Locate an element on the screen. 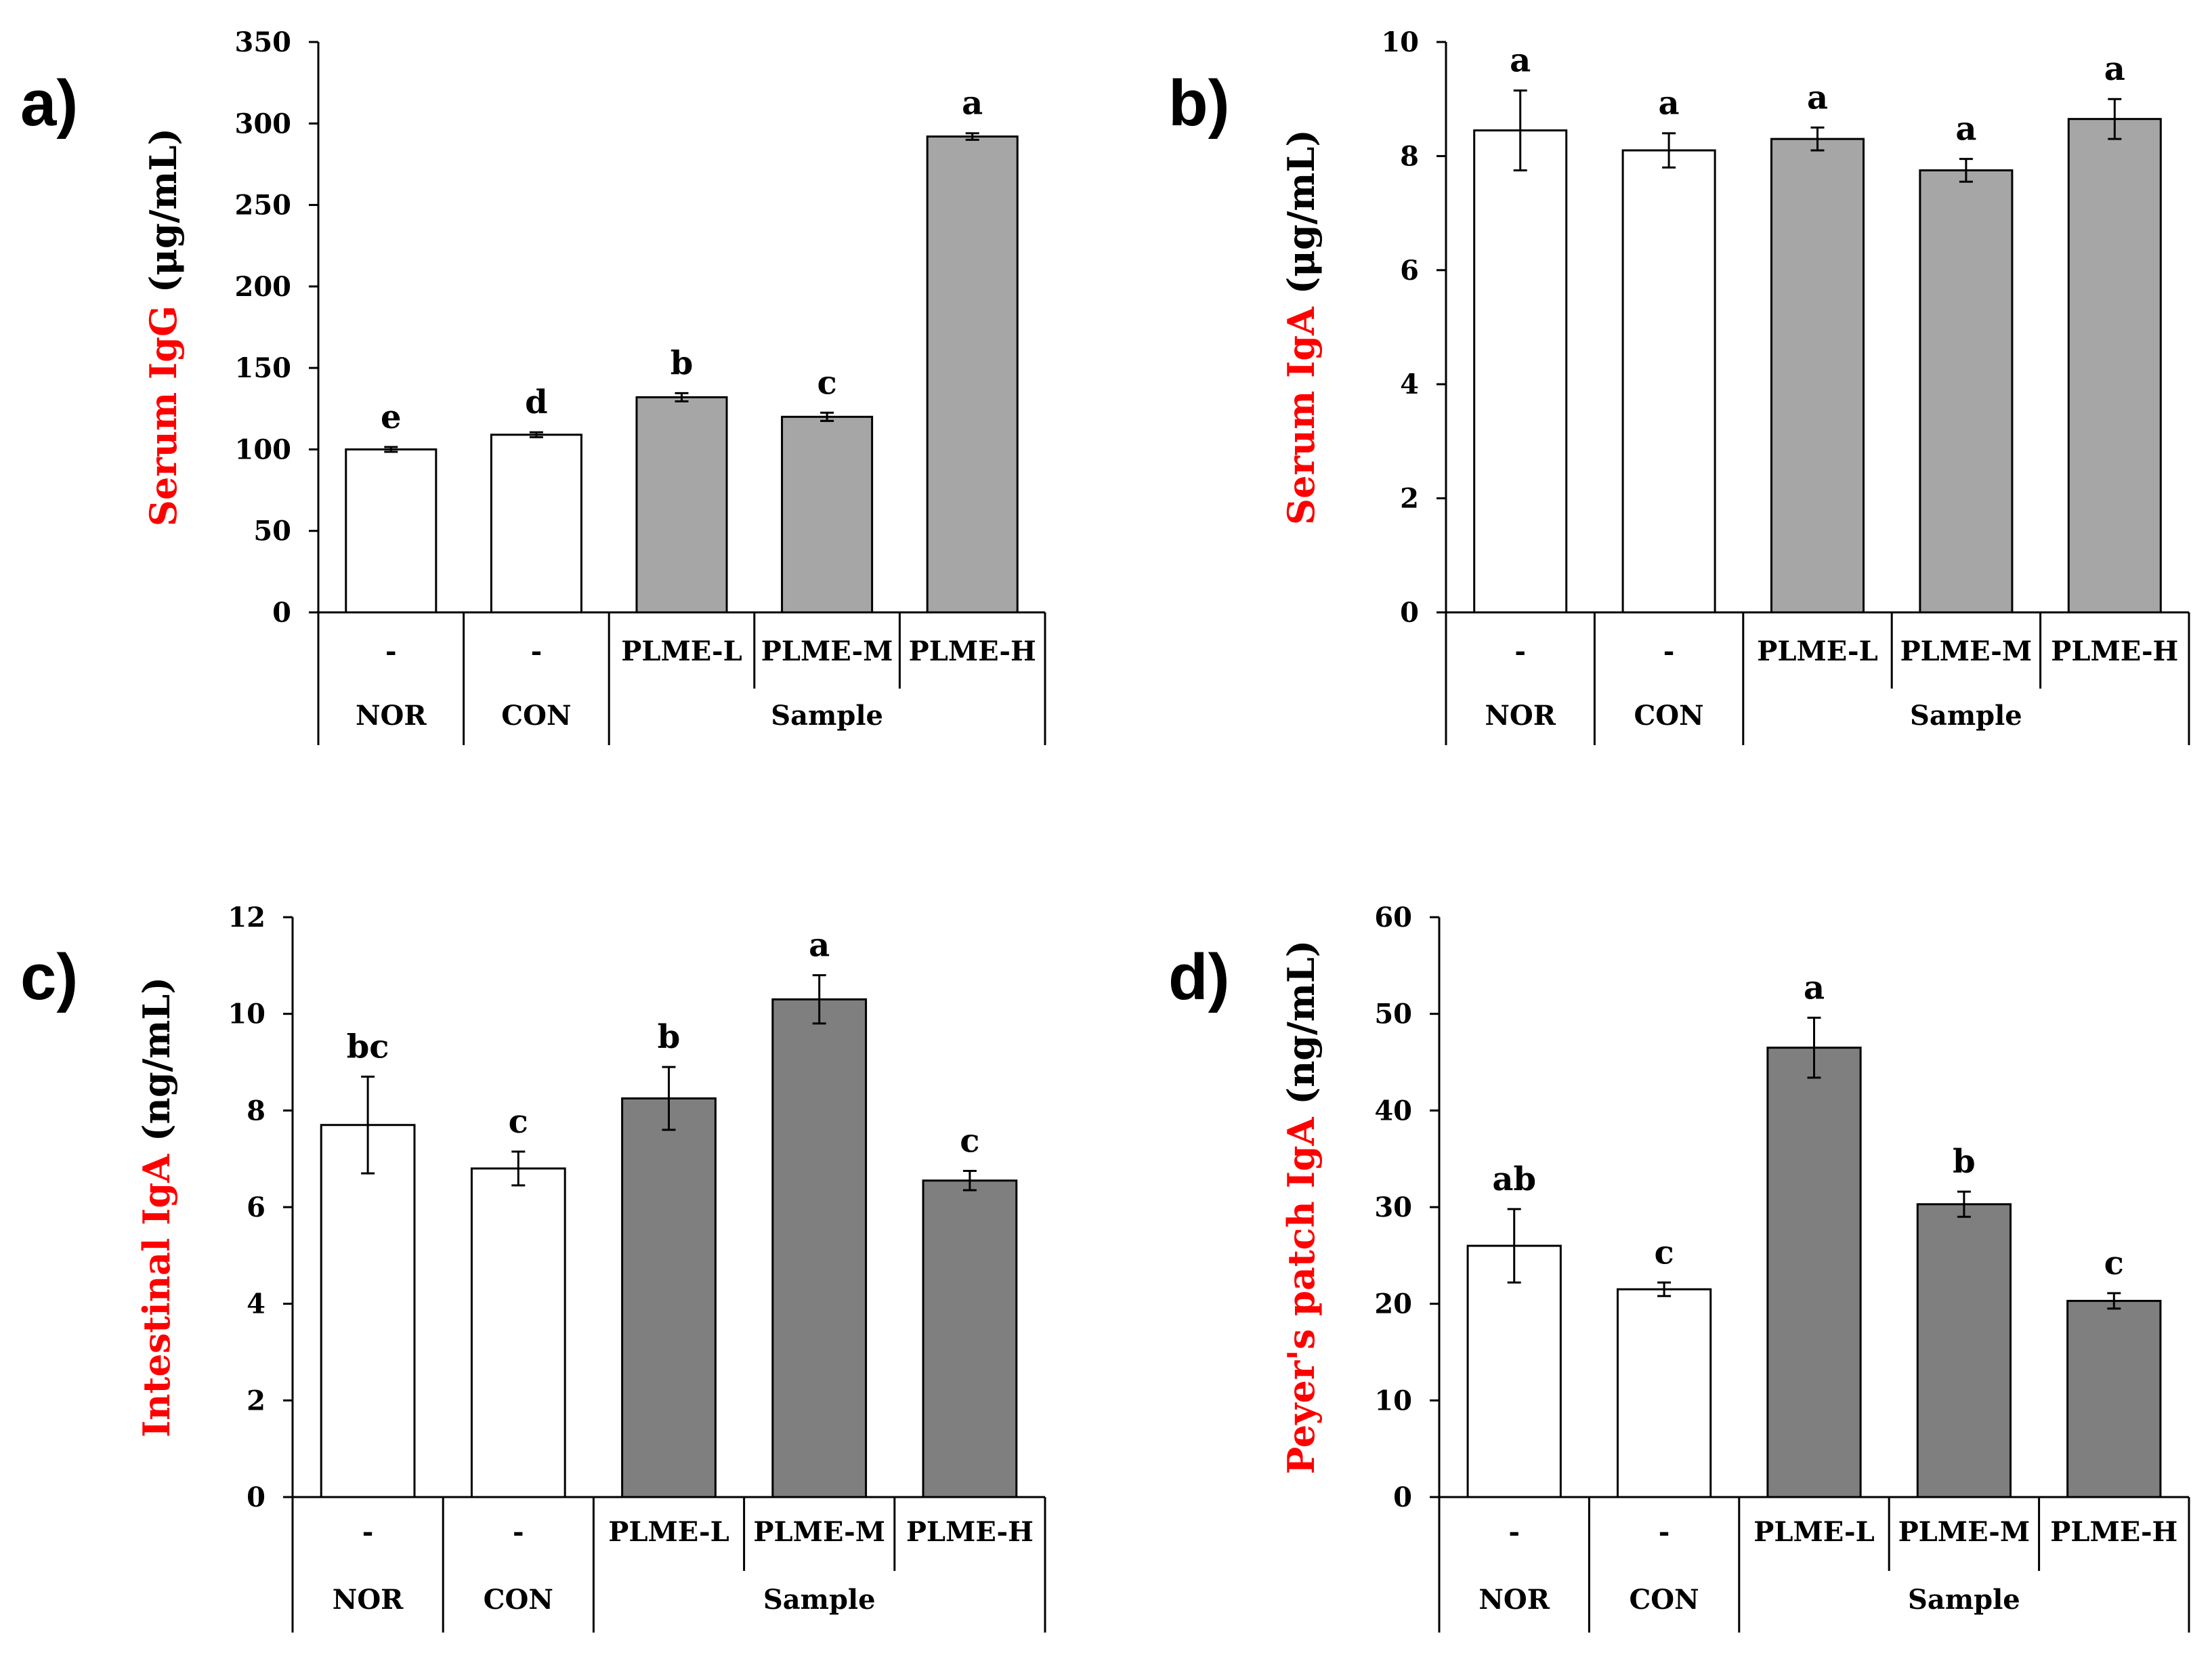 This screenshot has width=2212, height=1661. y-tick-label: 12 is located at coordinates (246, 917).